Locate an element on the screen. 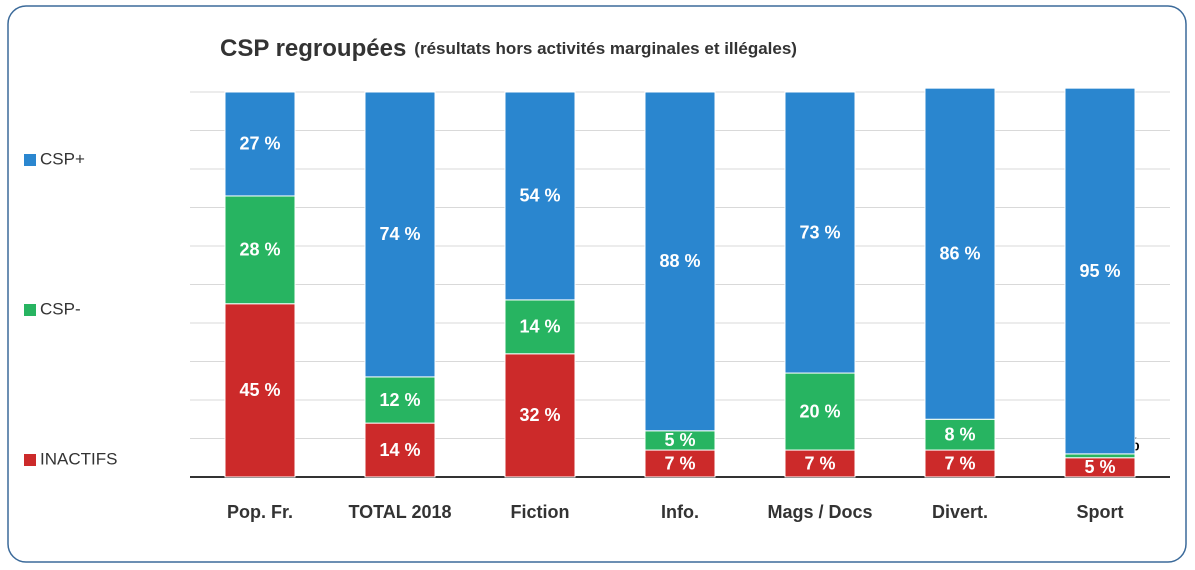 The height and width of the screenshot is (570, 1195). data-label: 74 % is located at coordinates (399, 234).